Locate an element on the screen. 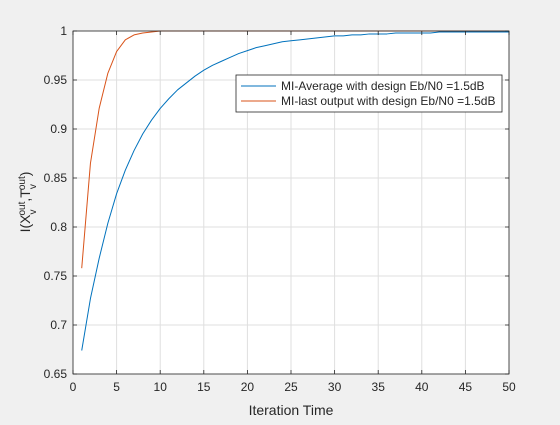 The image size is (560, 425). x-tick-label: 25 is located at coordinates (291, 387).